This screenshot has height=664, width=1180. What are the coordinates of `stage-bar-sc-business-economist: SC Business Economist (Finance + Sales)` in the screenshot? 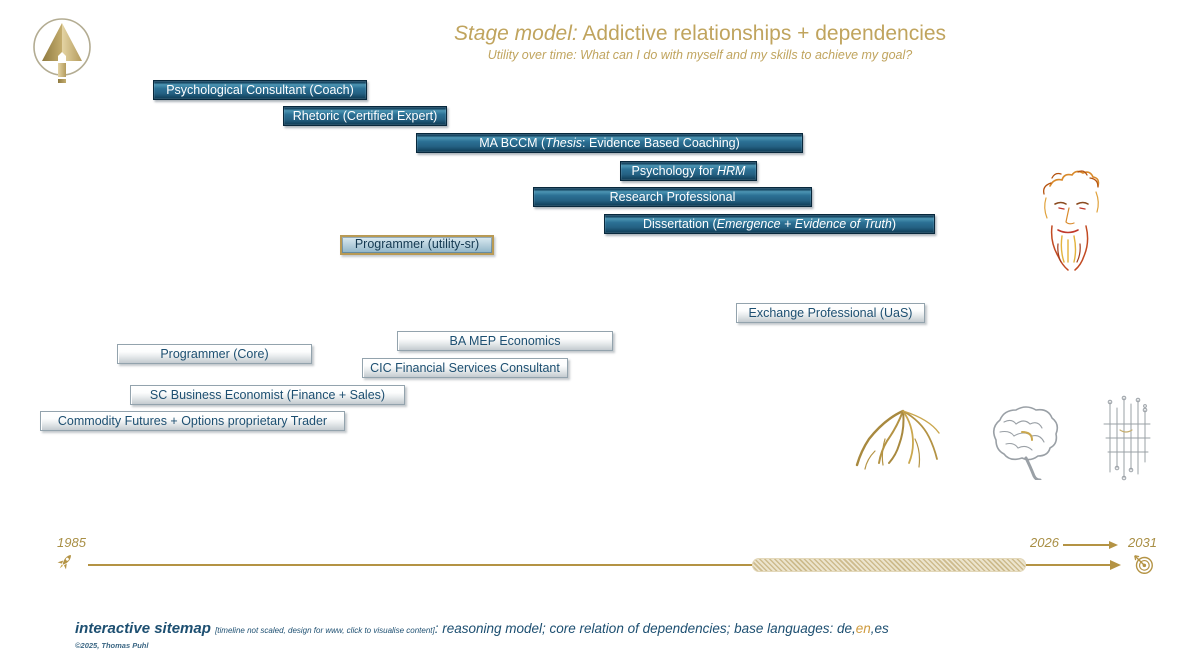 It's located at (267, 395).